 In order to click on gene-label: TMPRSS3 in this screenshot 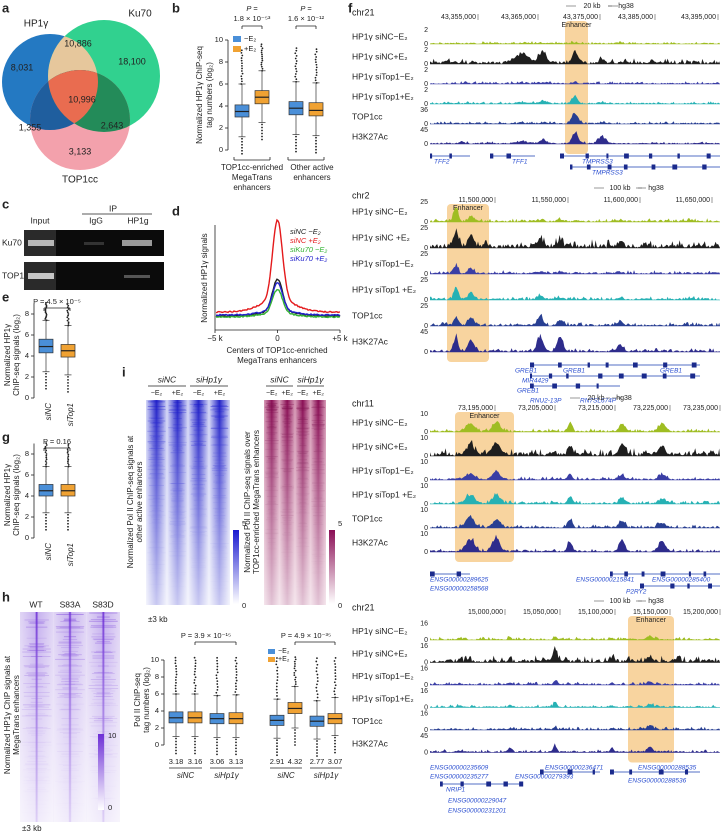, I will do `click(607, 173)`.